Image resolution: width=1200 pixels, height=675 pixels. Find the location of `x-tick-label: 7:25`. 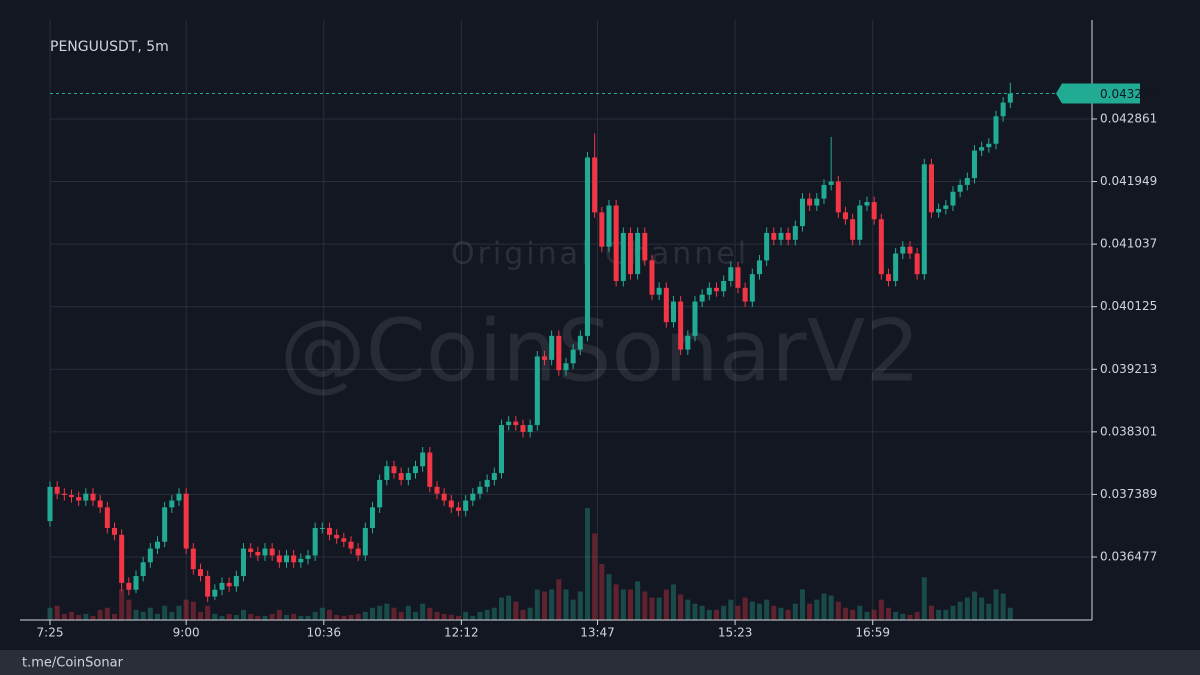

x-tick-label: 7:25 is located at coordinates (50, 633).